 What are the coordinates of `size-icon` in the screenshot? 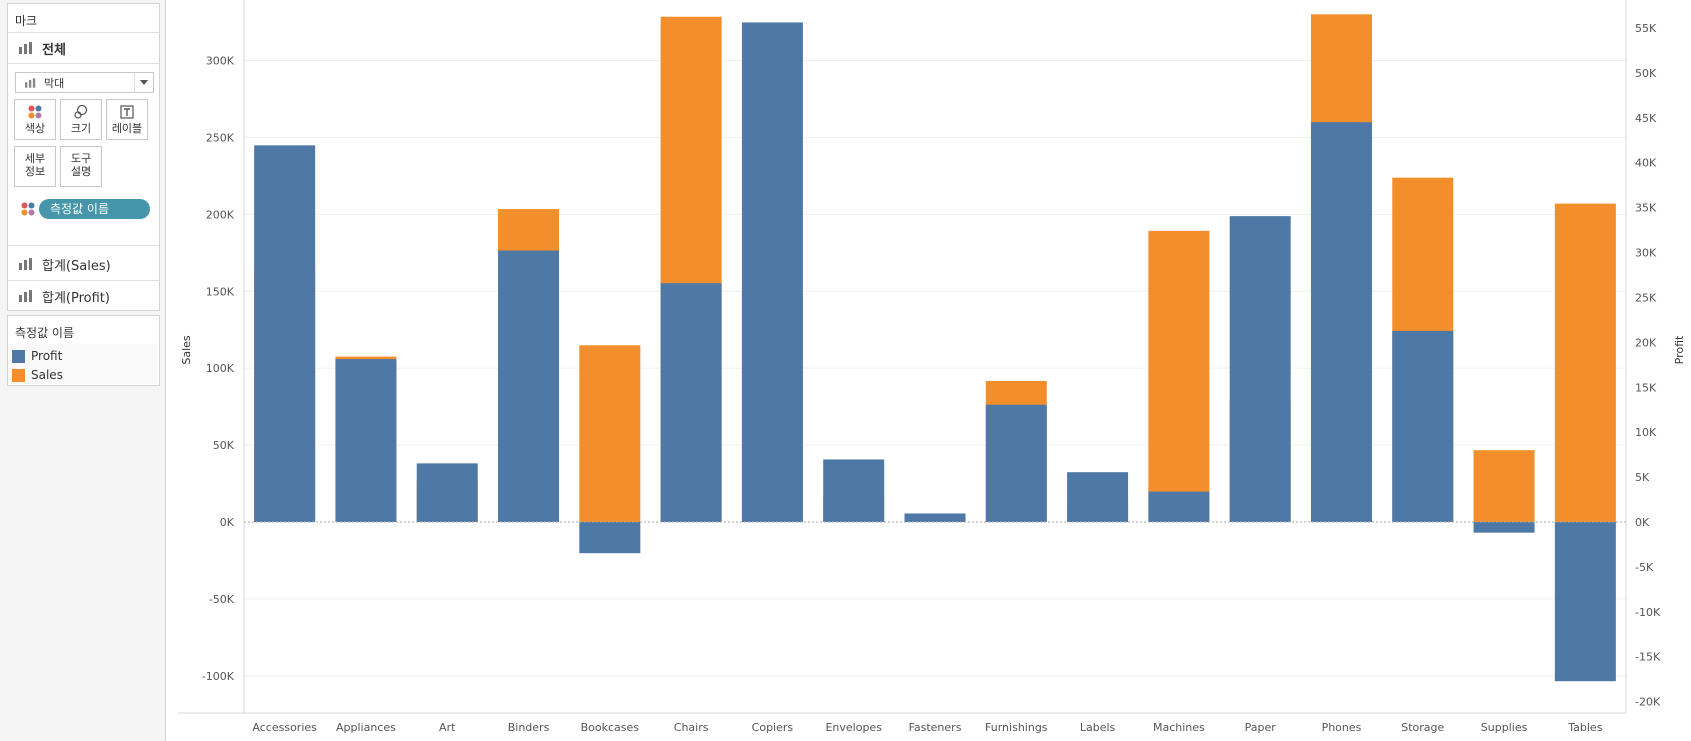 It's located at (81, 111).